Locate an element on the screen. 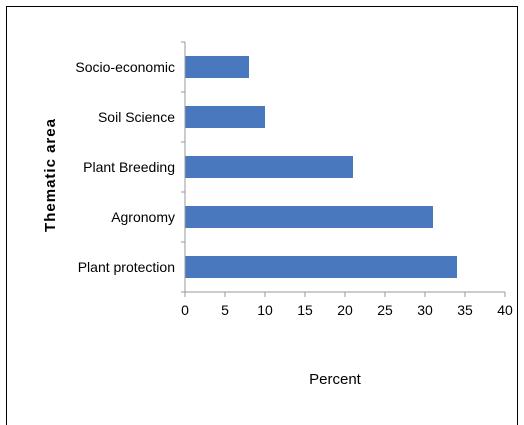  x-tick-label: 20 is located at coordinates (345, 310).